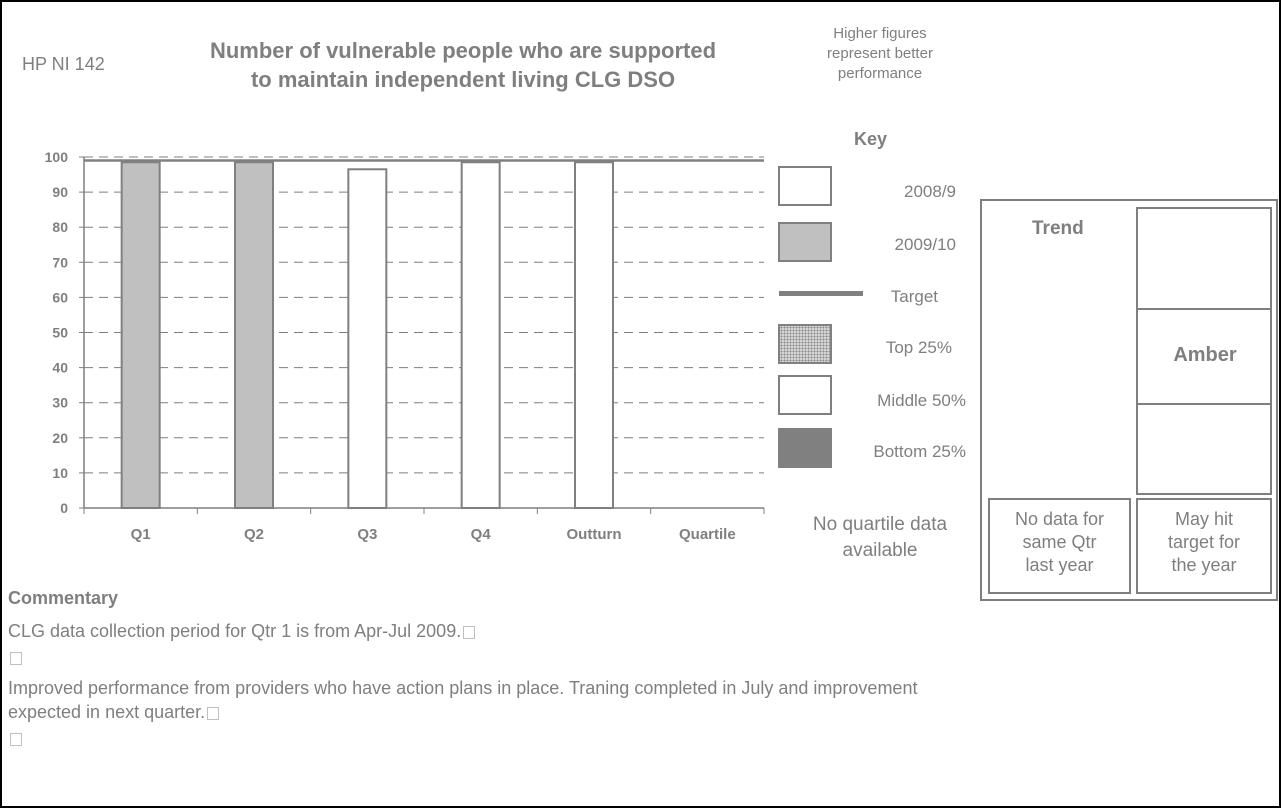  Describe the element at coordinates (60, 403) in the screenshot. I see `y-tick-label: 30` at that location.